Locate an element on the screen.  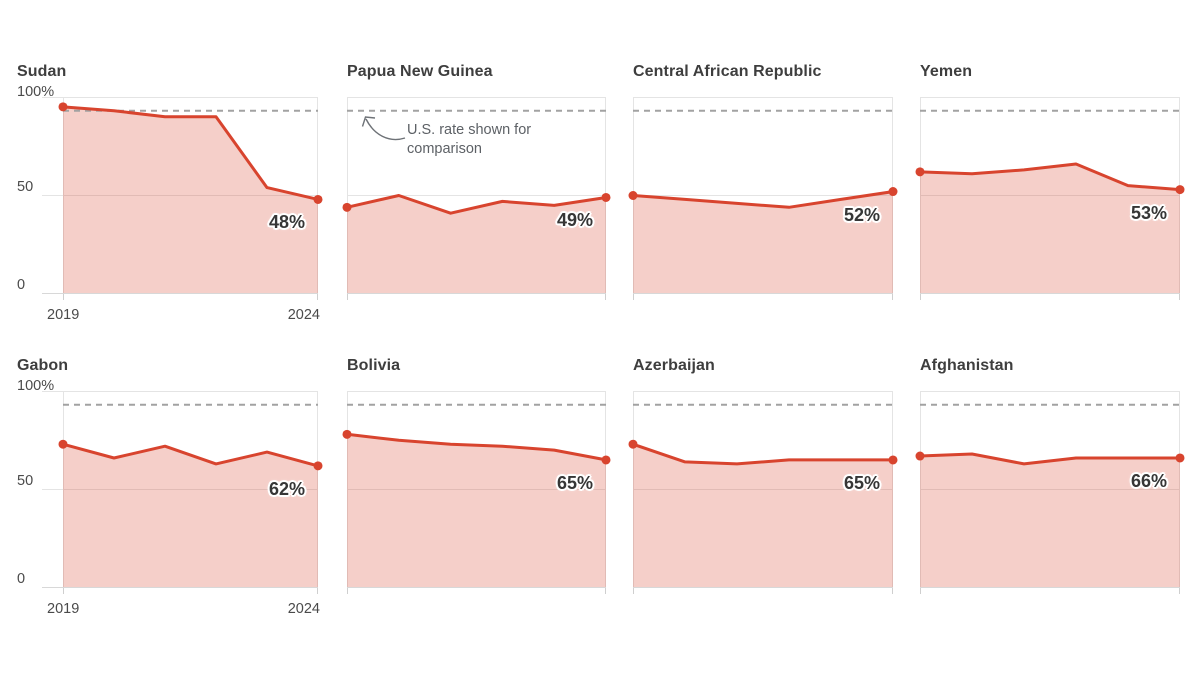
end-value-label: 62% is located at coordinates (286, 488).